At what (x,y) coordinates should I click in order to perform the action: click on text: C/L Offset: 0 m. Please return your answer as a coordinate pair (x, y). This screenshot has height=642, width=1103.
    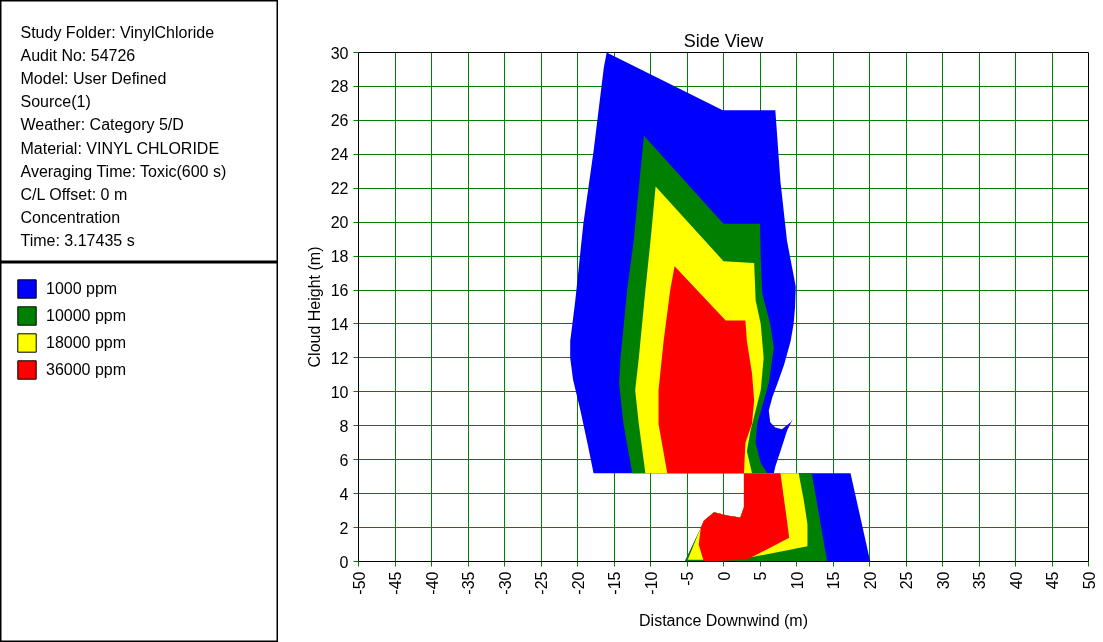
    Looking at the image, I should click on (74, 194).